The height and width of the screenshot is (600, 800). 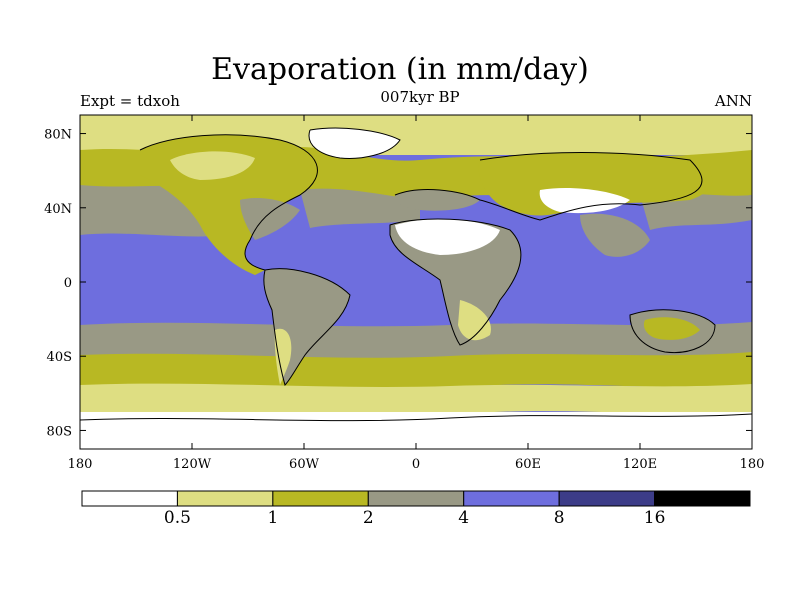 I want to click on south-asia-land, so click(x=615, y=235).